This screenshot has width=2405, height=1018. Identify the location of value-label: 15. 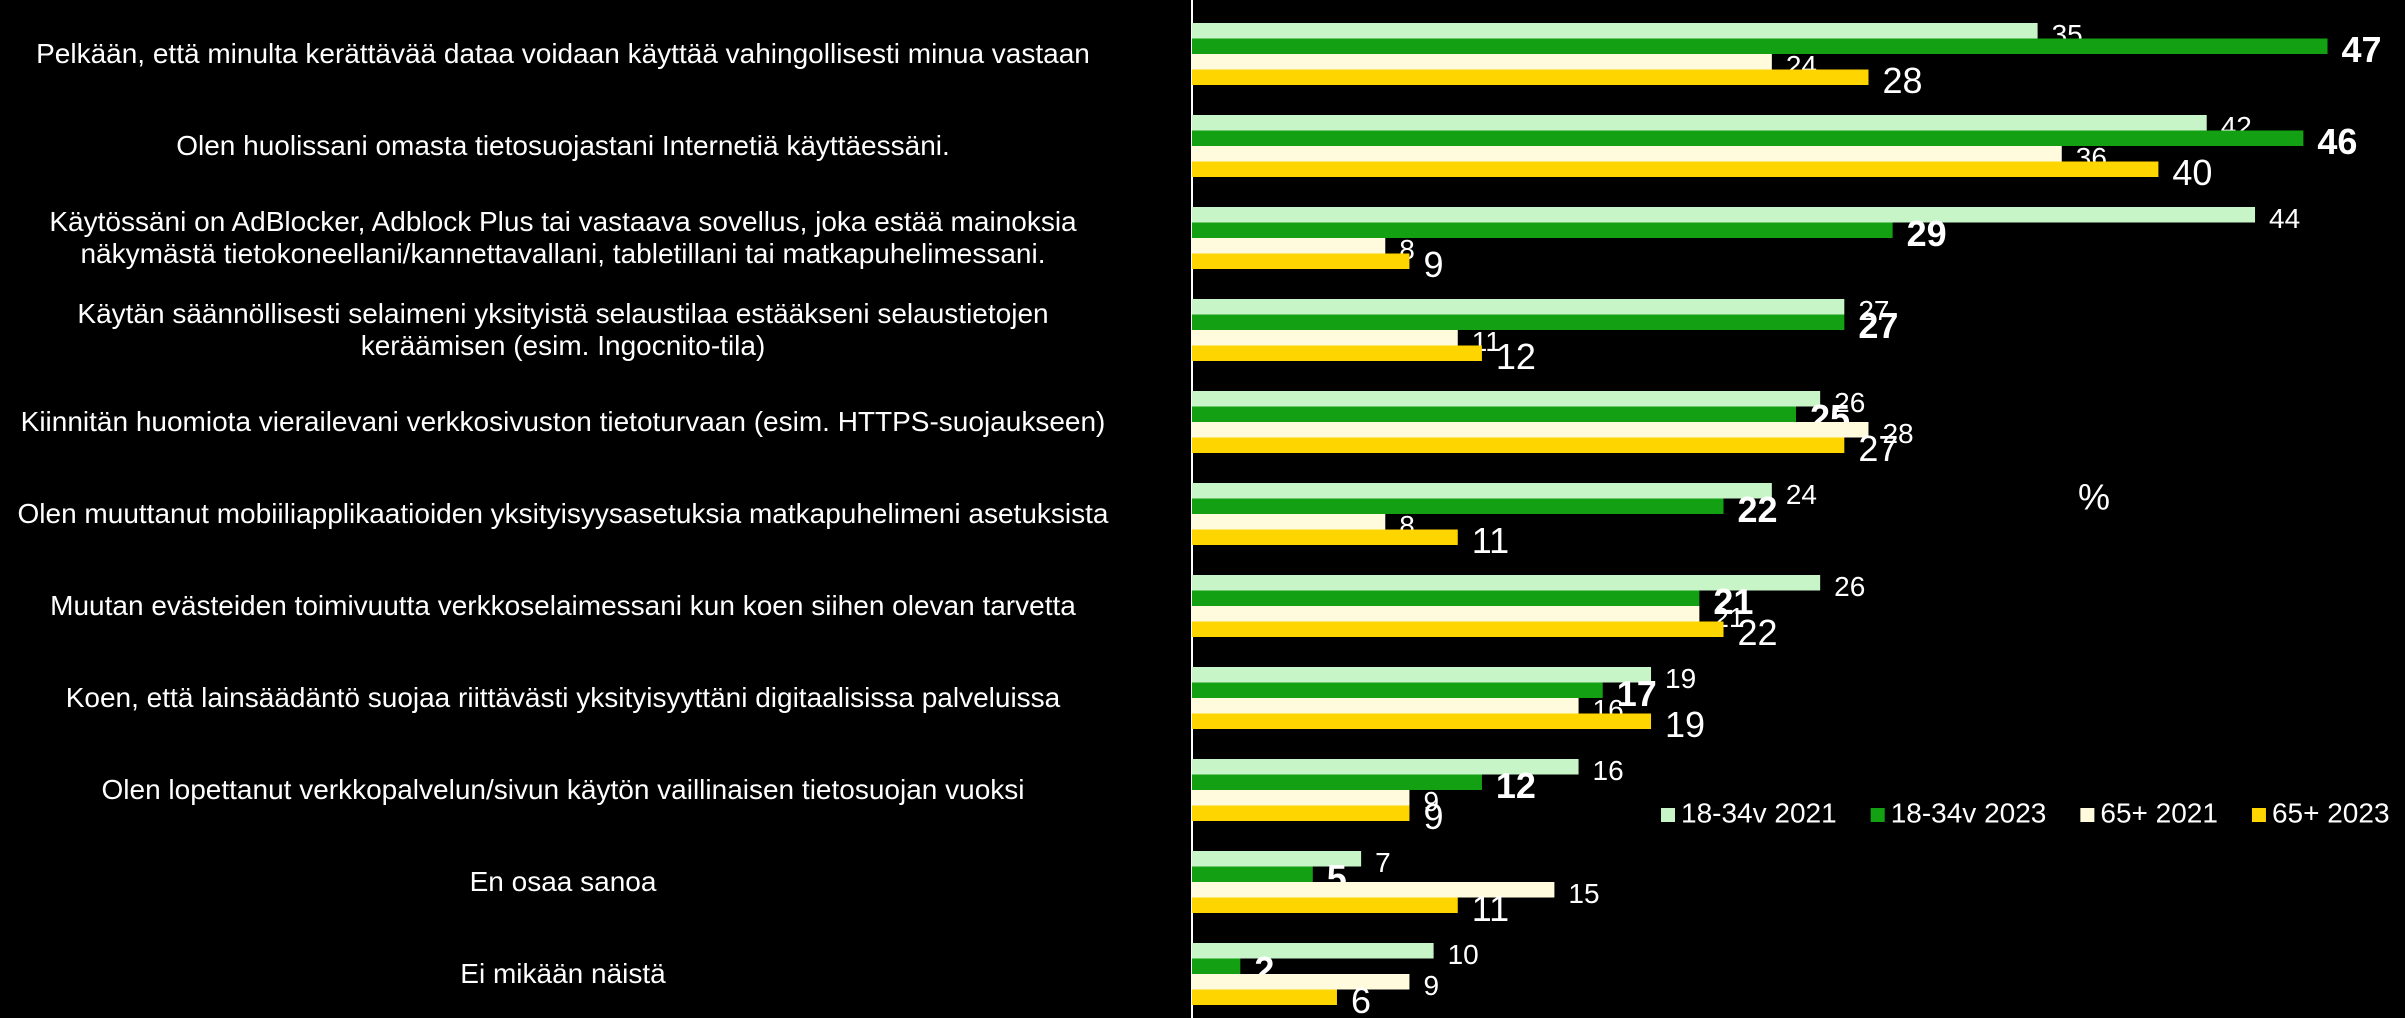
(1583, 893).